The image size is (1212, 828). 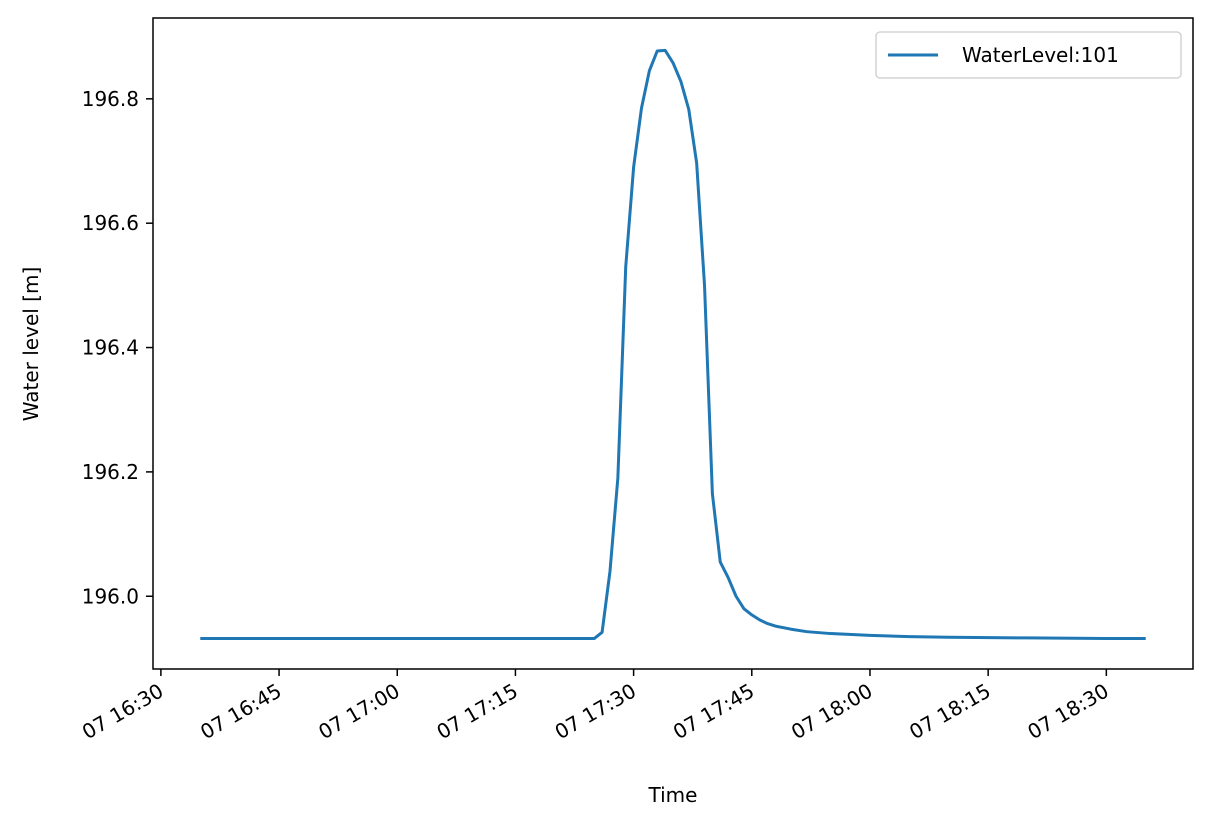 What do you see at coordinates (110, 596) in the screenshot?
I see `y-tick-label: 196.0` at bounding box center [110, 596].